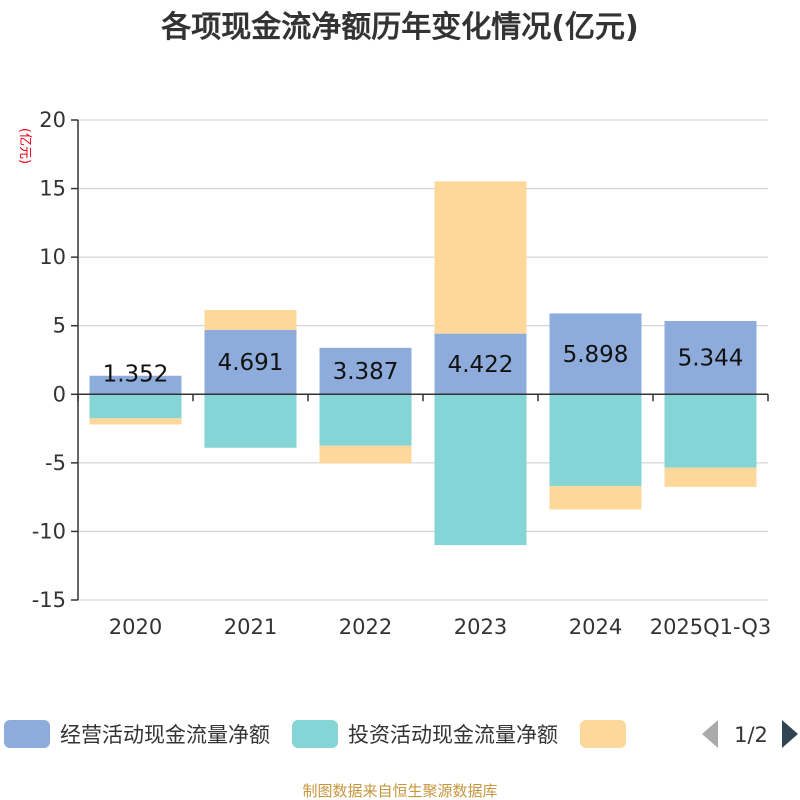  What do you see at coordinates (751, 735) in the screenshot?
I see `legend-page-indicator: 1/2` at bounding box center [751, 735].